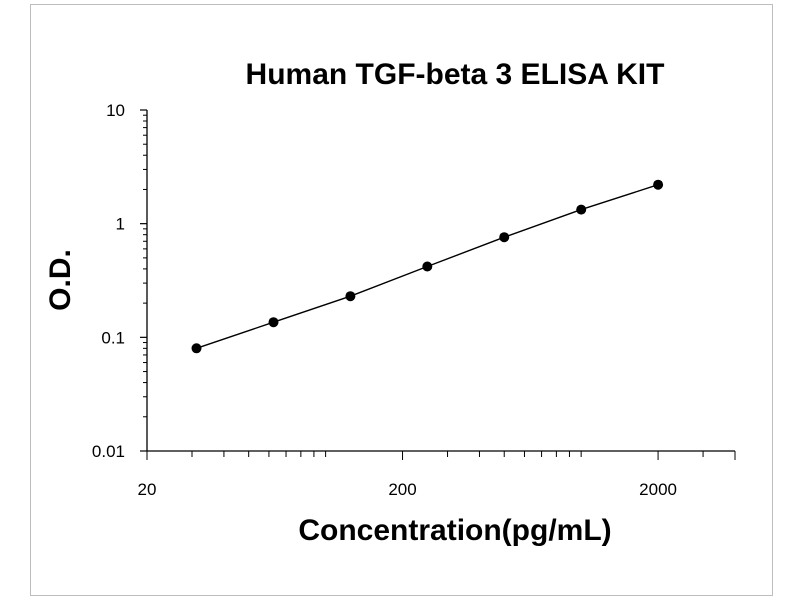 The width and height of the screenshot is (800, 600). Describe the element at coordinates (115, 110) in the screenshot. I see `y-tick-label: 10` at that location.